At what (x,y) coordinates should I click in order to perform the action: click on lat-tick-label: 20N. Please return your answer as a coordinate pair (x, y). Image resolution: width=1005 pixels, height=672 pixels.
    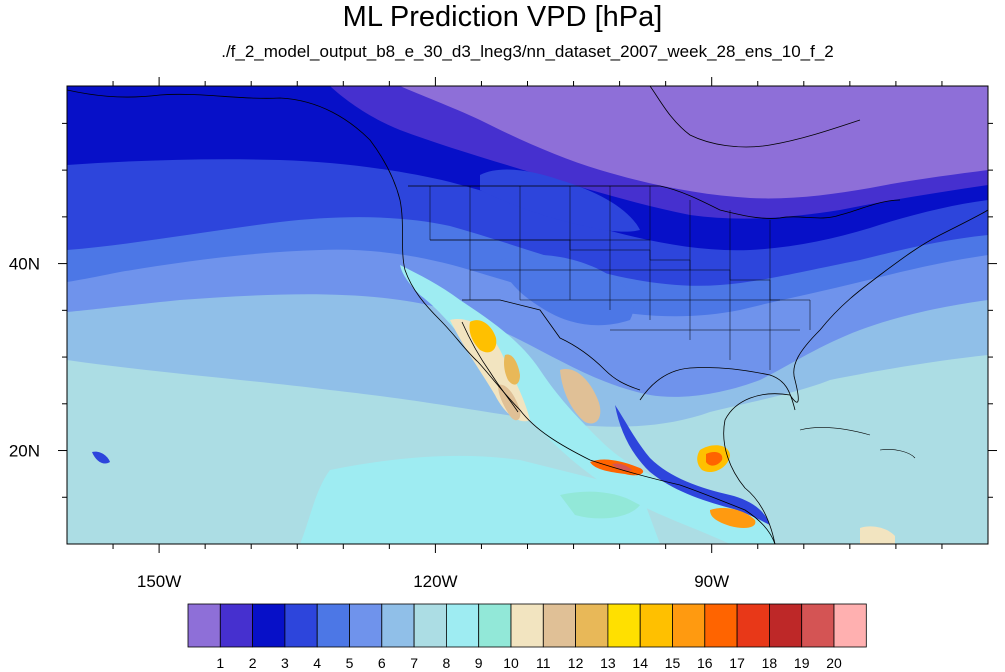
    Looking at the image, I should click on (24, 451).